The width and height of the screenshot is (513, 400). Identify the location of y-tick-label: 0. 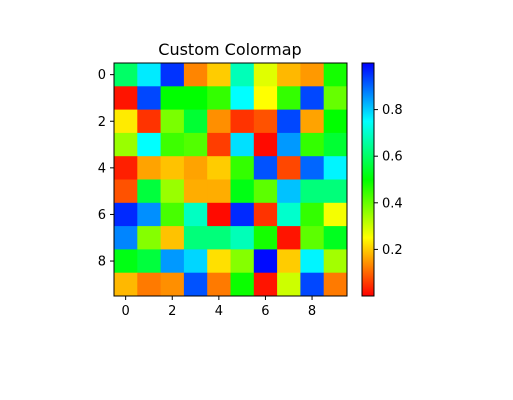
(102, 75).